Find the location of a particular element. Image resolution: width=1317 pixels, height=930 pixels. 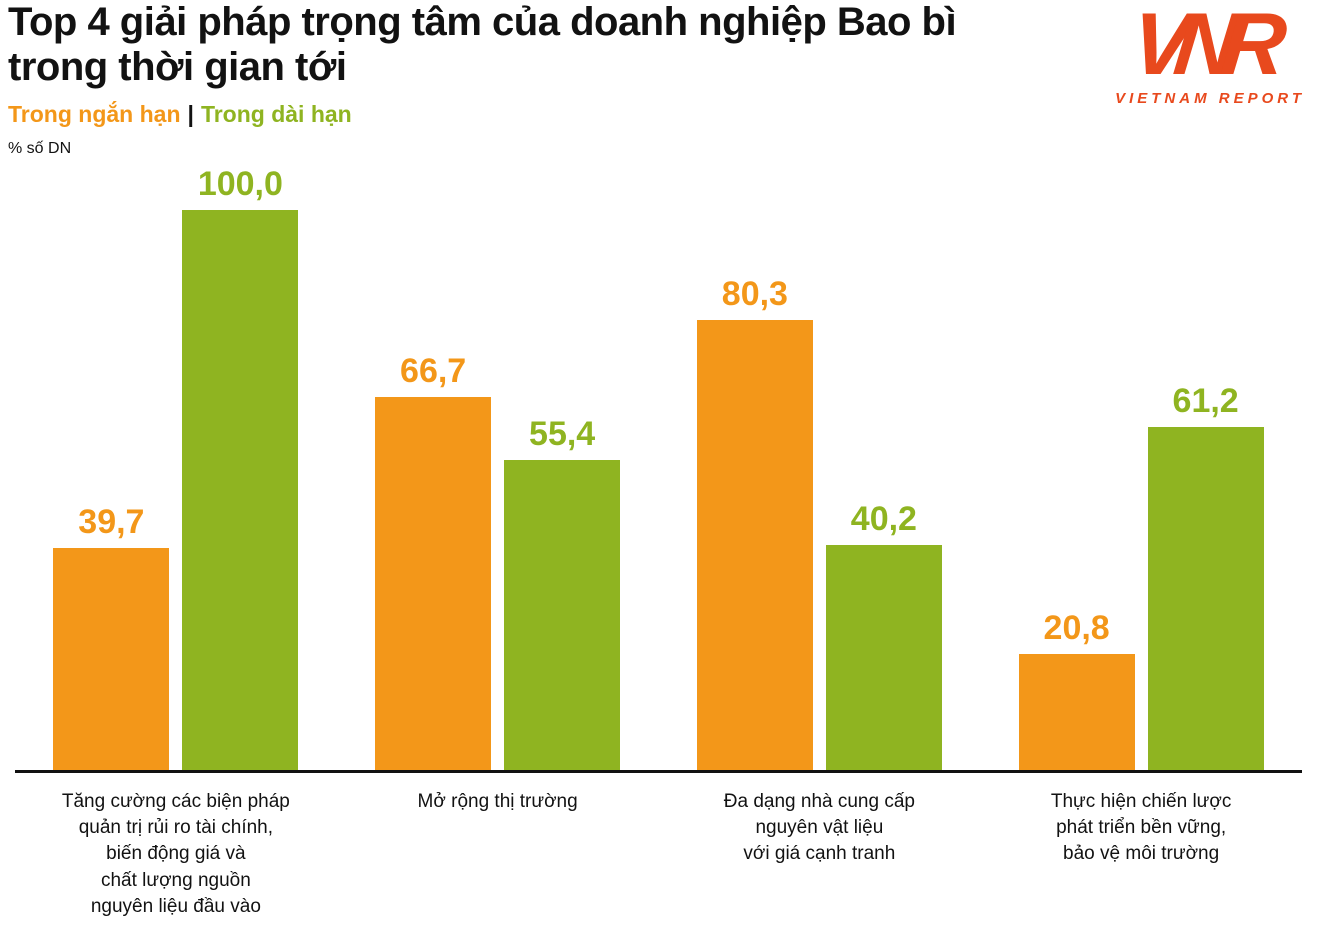

bar-long-term: 100,0 is located at coordinates (240, 467).